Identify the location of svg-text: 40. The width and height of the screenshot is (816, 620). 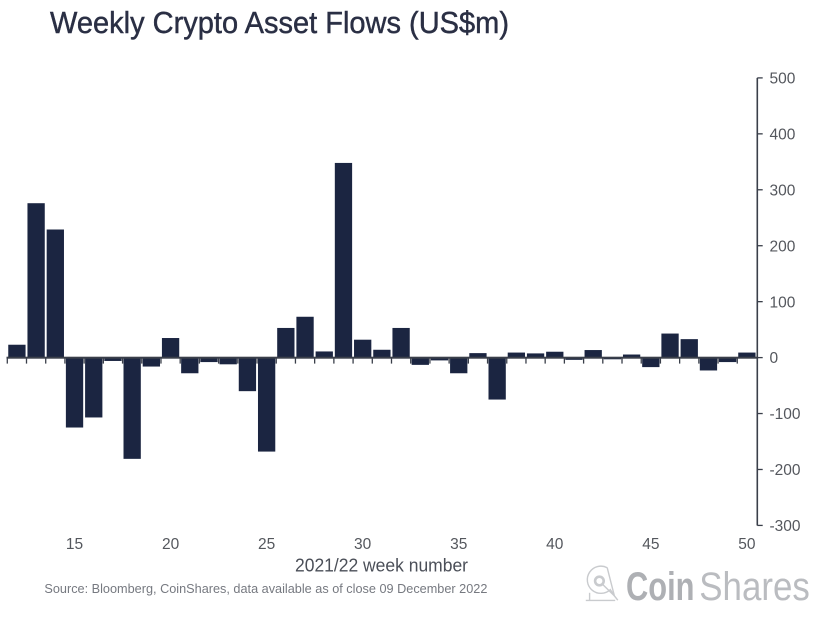
(555, 544).